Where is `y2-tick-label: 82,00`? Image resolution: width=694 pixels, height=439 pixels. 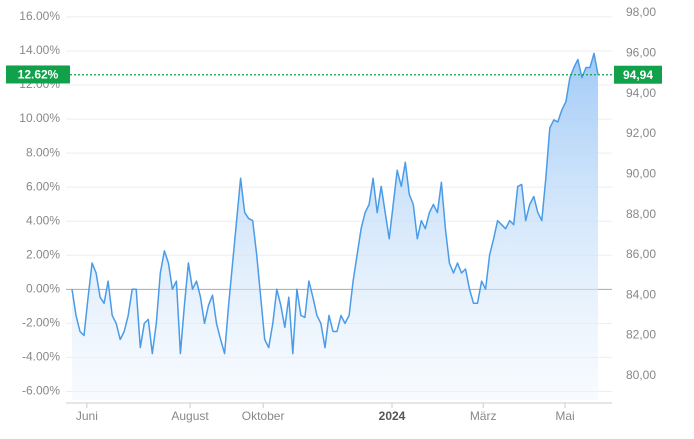
y2-tick-label: 82,00 is located at coordinates (641, 335).